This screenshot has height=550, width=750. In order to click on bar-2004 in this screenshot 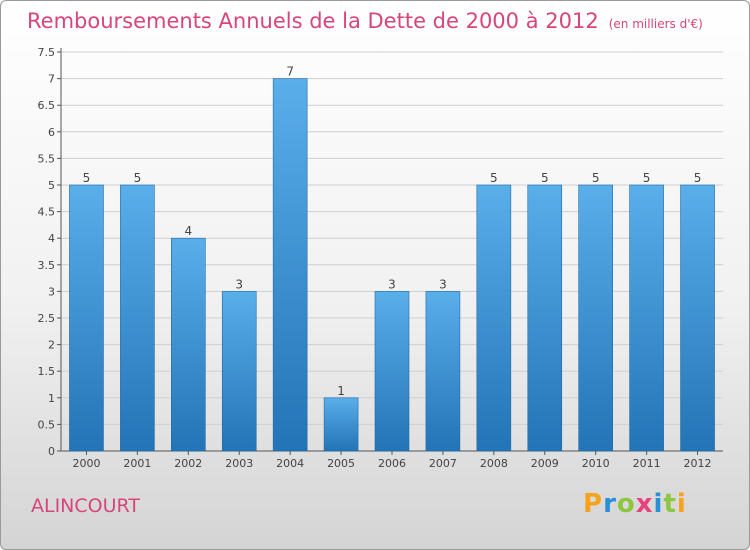, I will do `click(290, 265)`.